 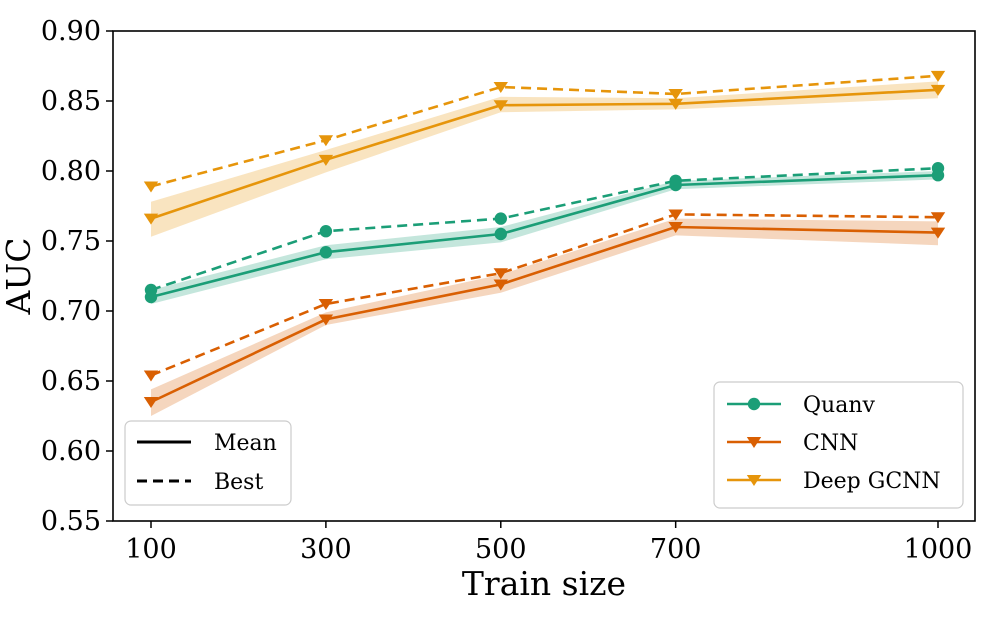 I want to click on y-tick-label: 0.90, so click(x=71, y=31).